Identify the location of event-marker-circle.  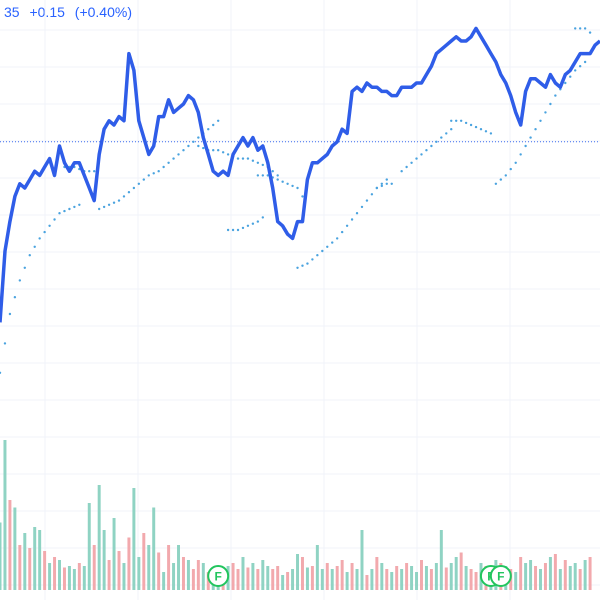
(218, 576).